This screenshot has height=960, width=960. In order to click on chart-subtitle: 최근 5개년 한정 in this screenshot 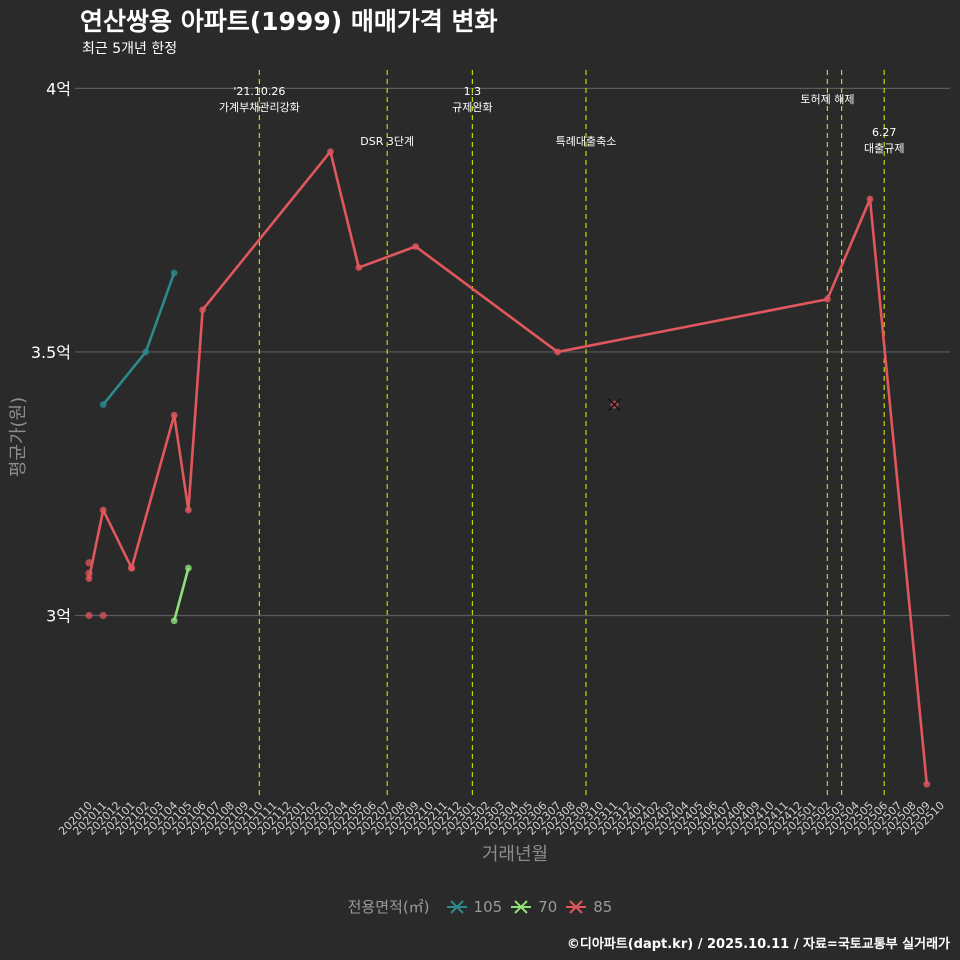, I will do `click(130, 49)`.